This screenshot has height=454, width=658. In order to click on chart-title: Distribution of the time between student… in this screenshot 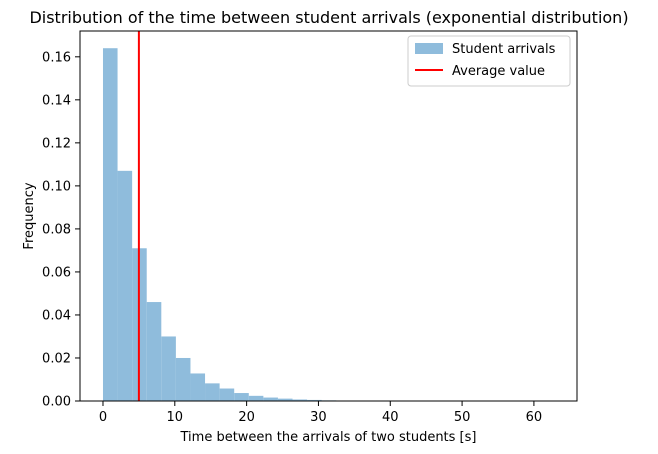, I will do `click(328, 17)`.